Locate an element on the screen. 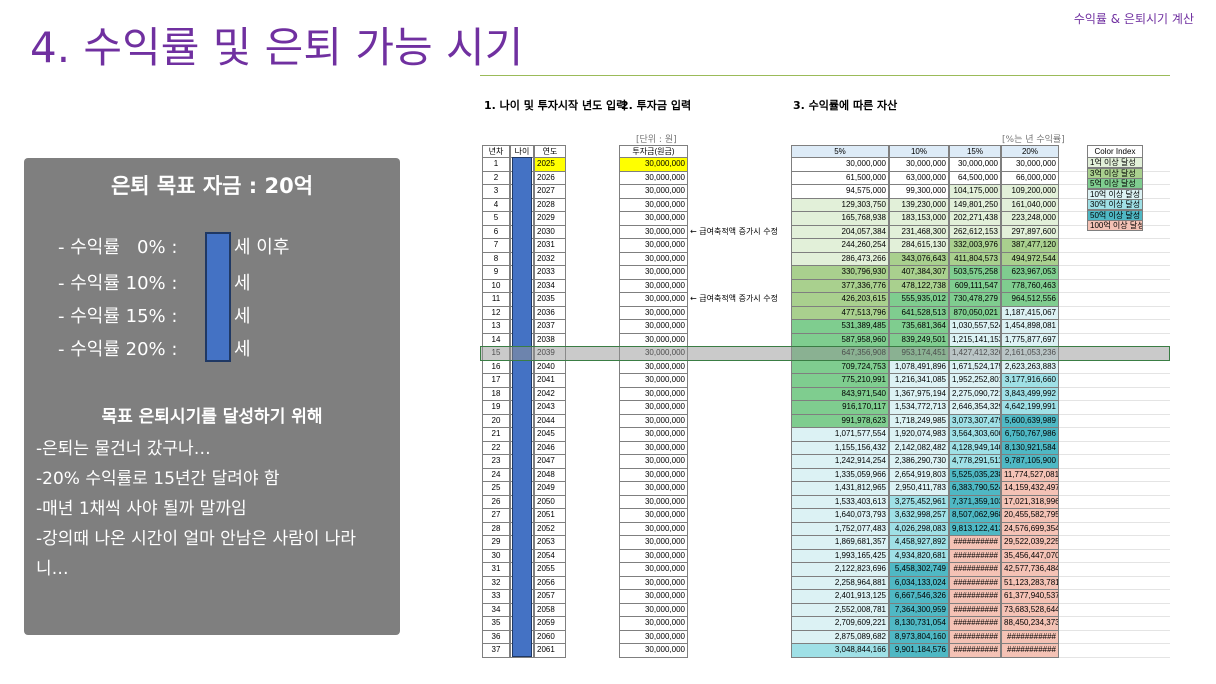  row-number: 33 is located at coordinates (496, 596).